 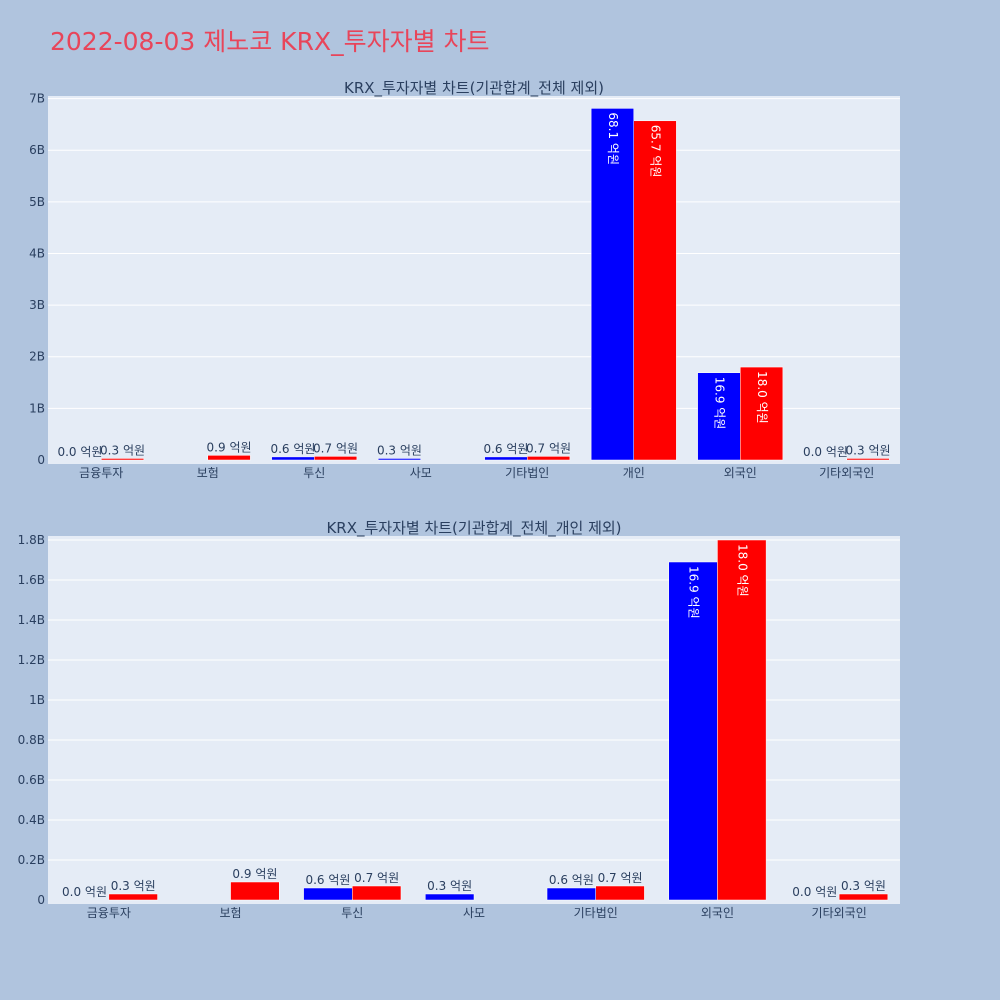 What do you see at coordinates (473, 528) in the screenshot?
I see `chart-title: KRX_투자자별 차트(기관합계_전체_개인 제외)` at bounding box center [473, 528].